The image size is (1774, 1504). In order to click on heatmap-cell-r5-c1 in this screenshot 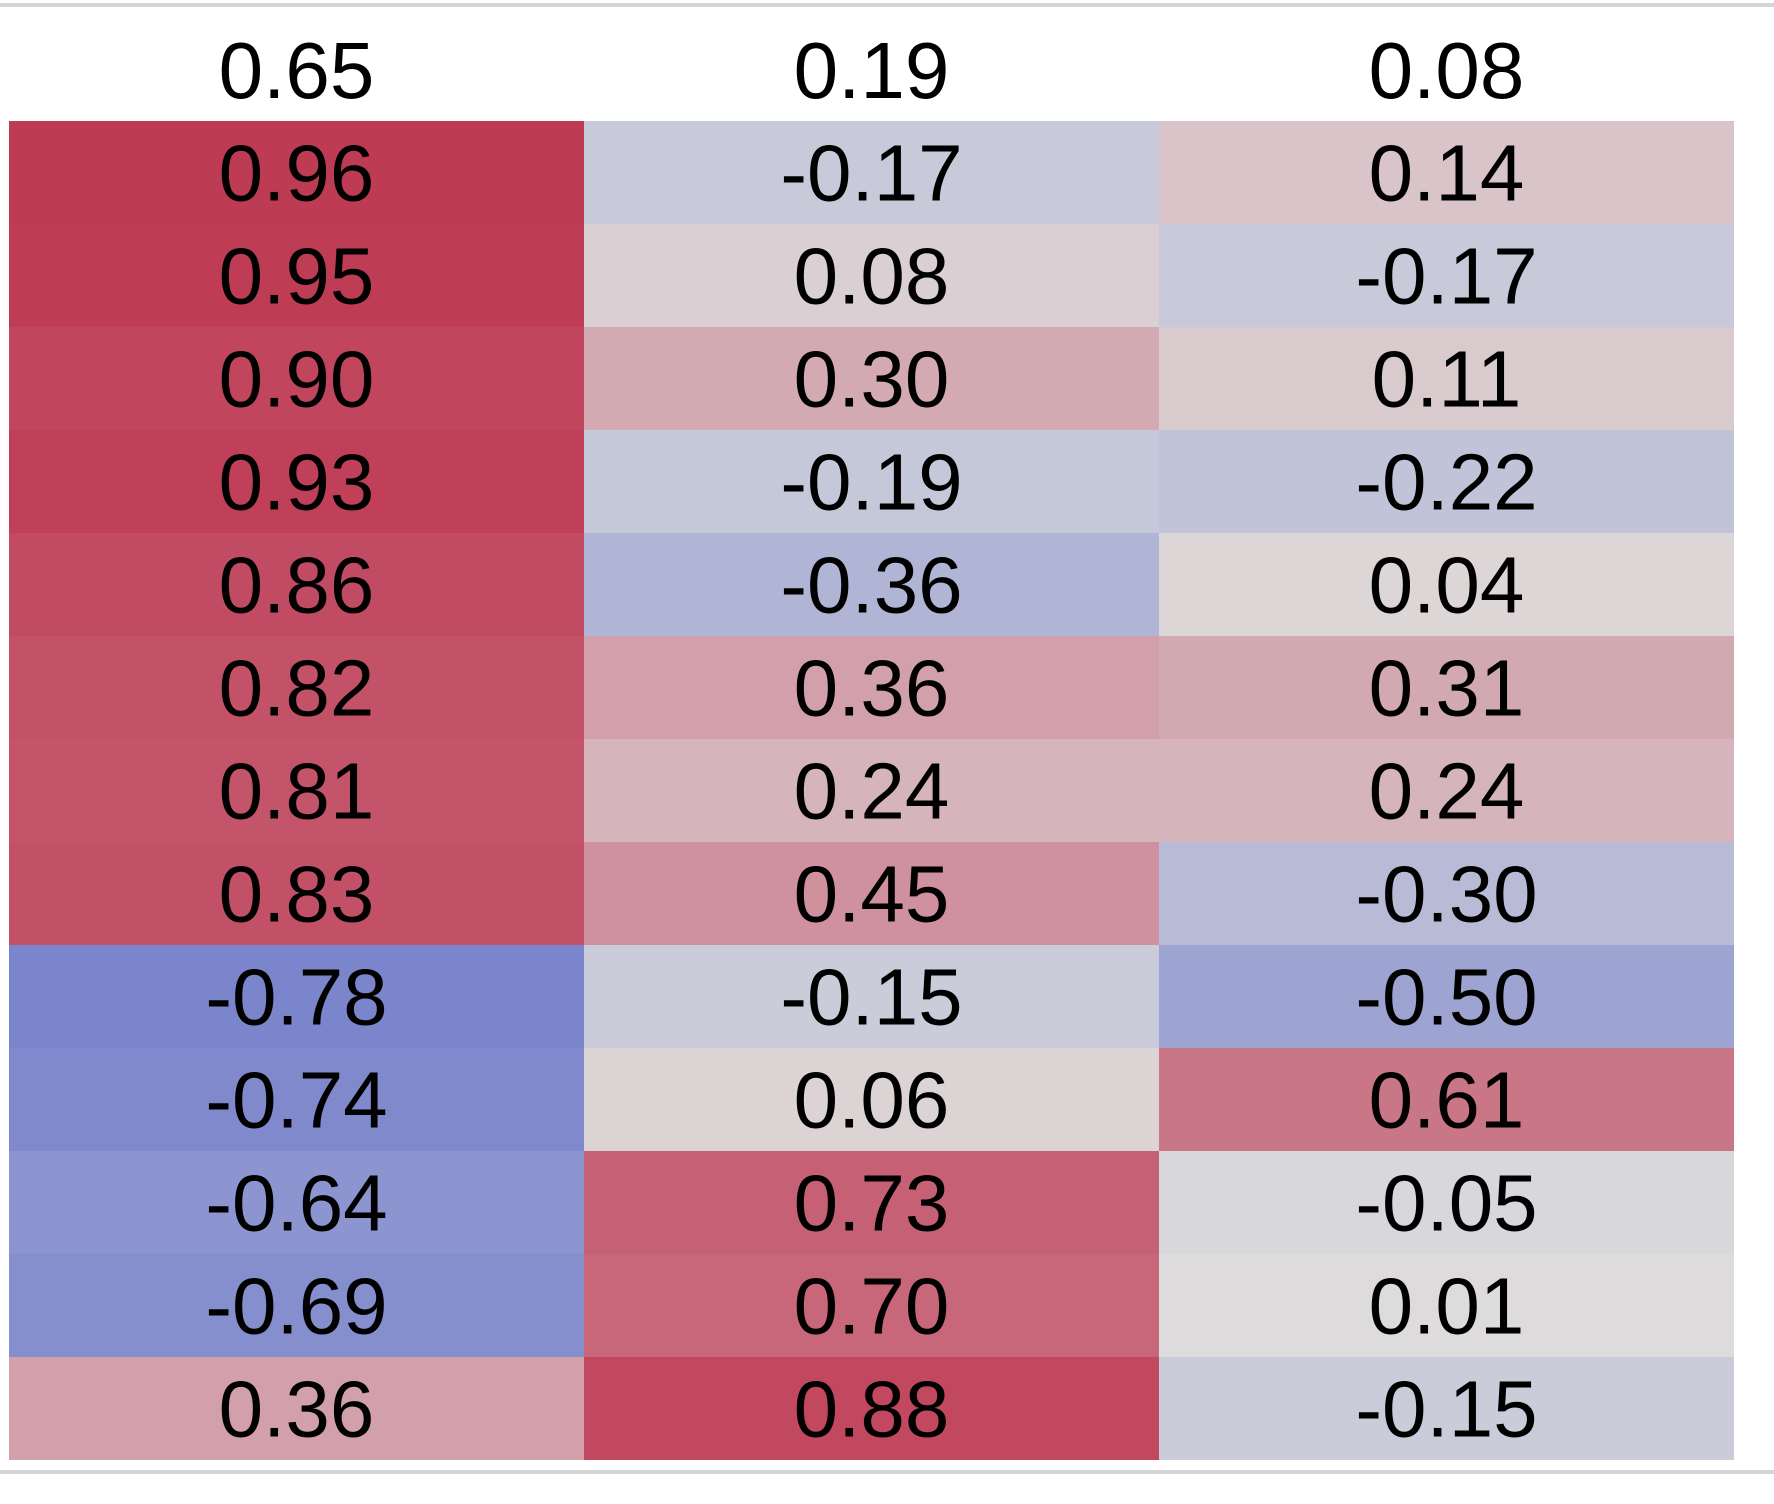, I will do `click(296, 584)`.